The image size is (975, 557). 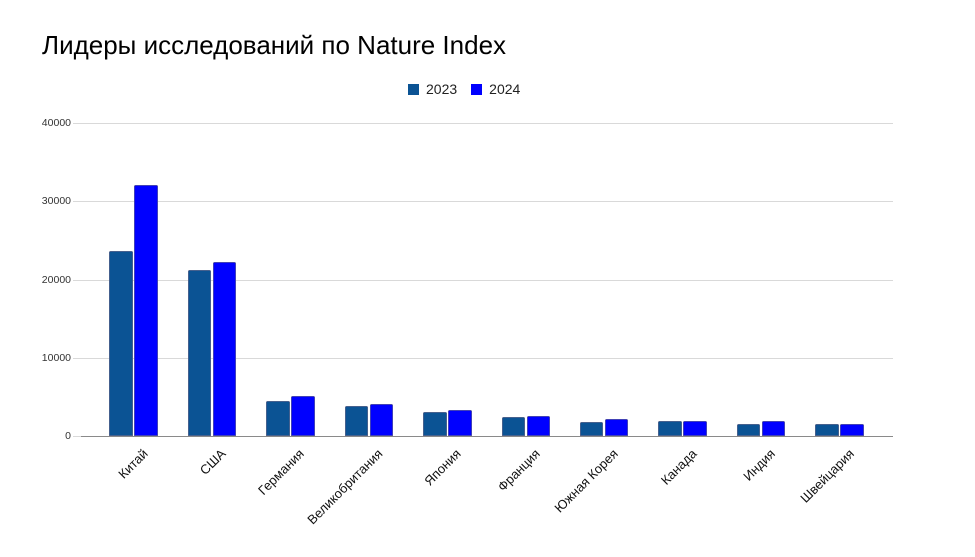 What do you see at coordinates (505, 89) in the screenshot?
I see `legend-label: 2024` at bounding box center [505, 89].